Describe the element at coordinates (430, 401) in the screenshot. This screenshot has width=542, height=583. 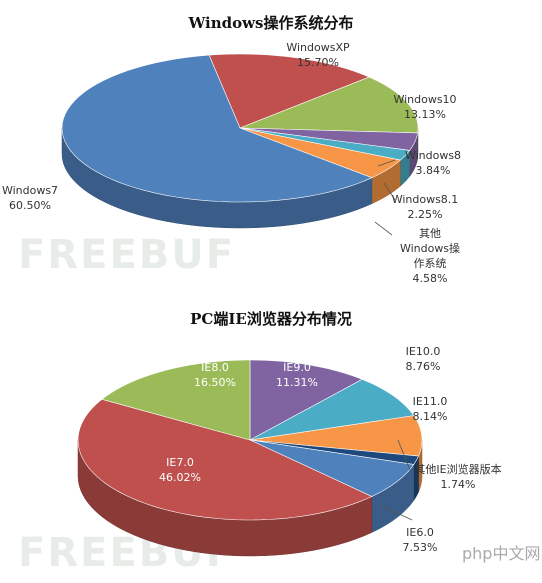
I see `label-name: IE11.0` at that location.